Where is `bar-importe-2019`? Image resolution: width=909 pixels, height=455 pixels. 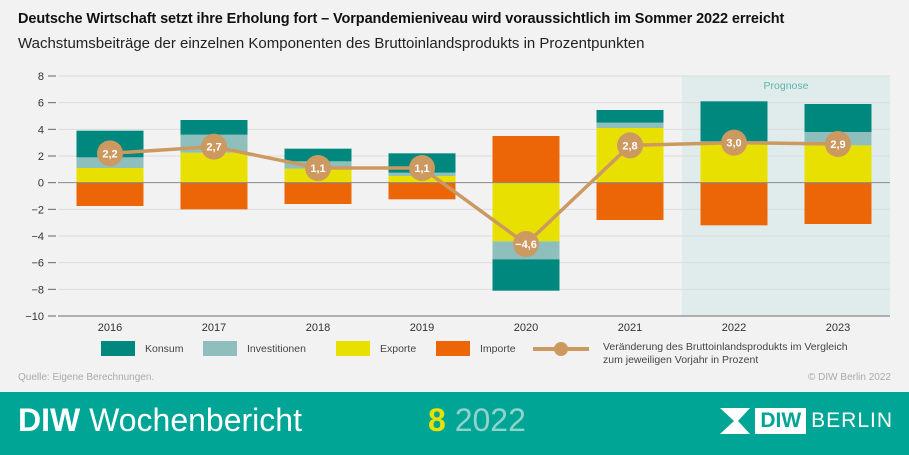
bar-importe-2019 is located at coordinates (422, 191).